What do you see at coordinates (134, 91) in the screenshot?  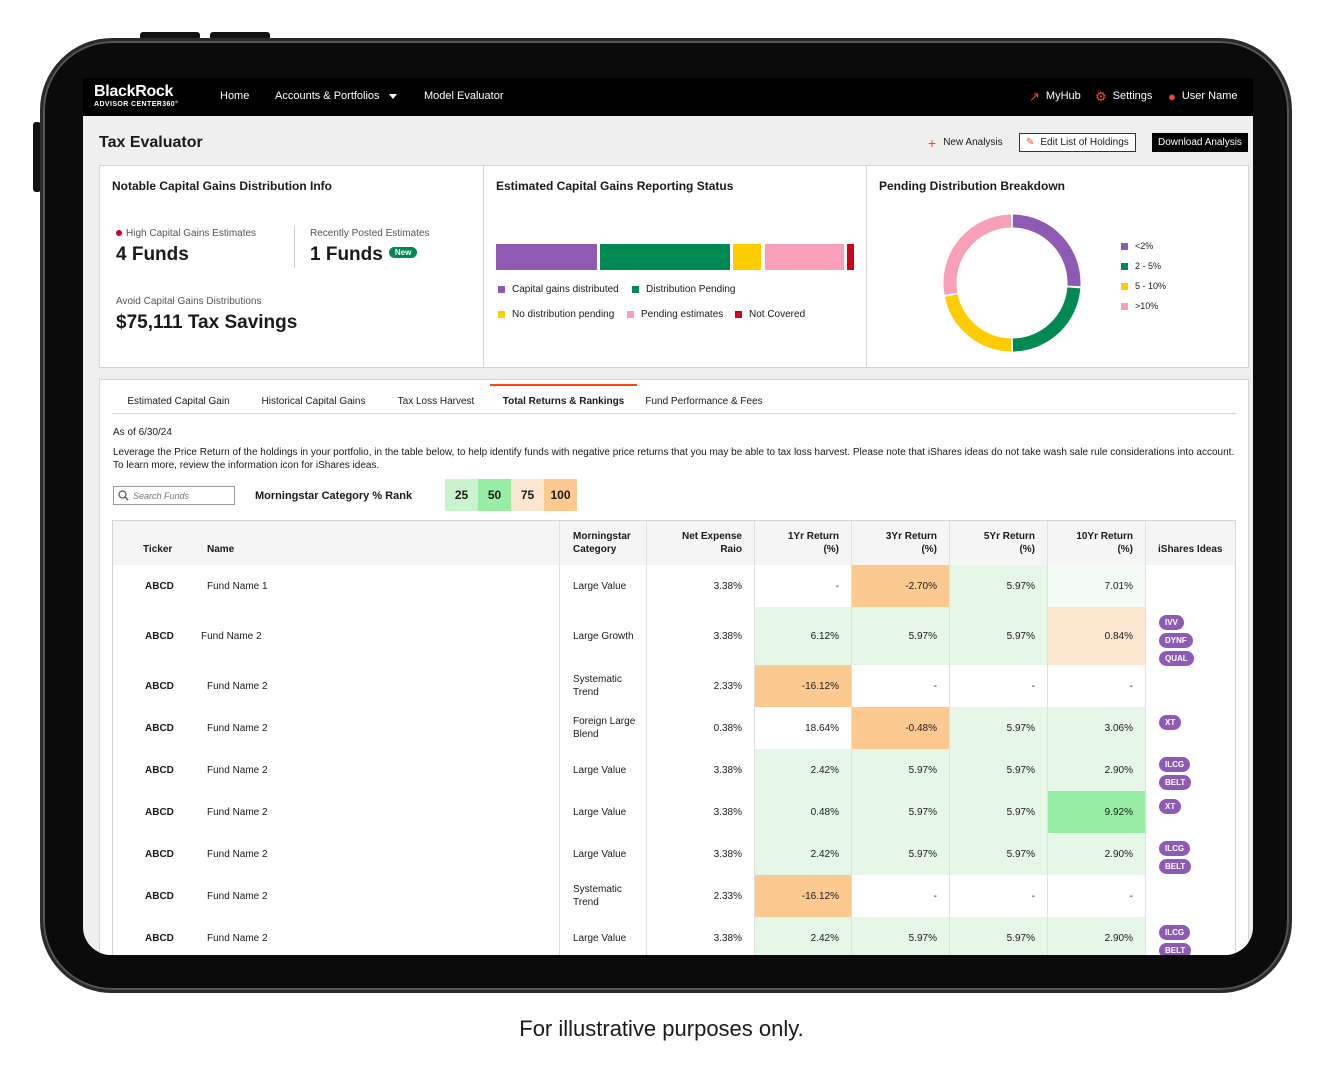 I see `logo-text: BlackRock` at bounding box center [134, 91].